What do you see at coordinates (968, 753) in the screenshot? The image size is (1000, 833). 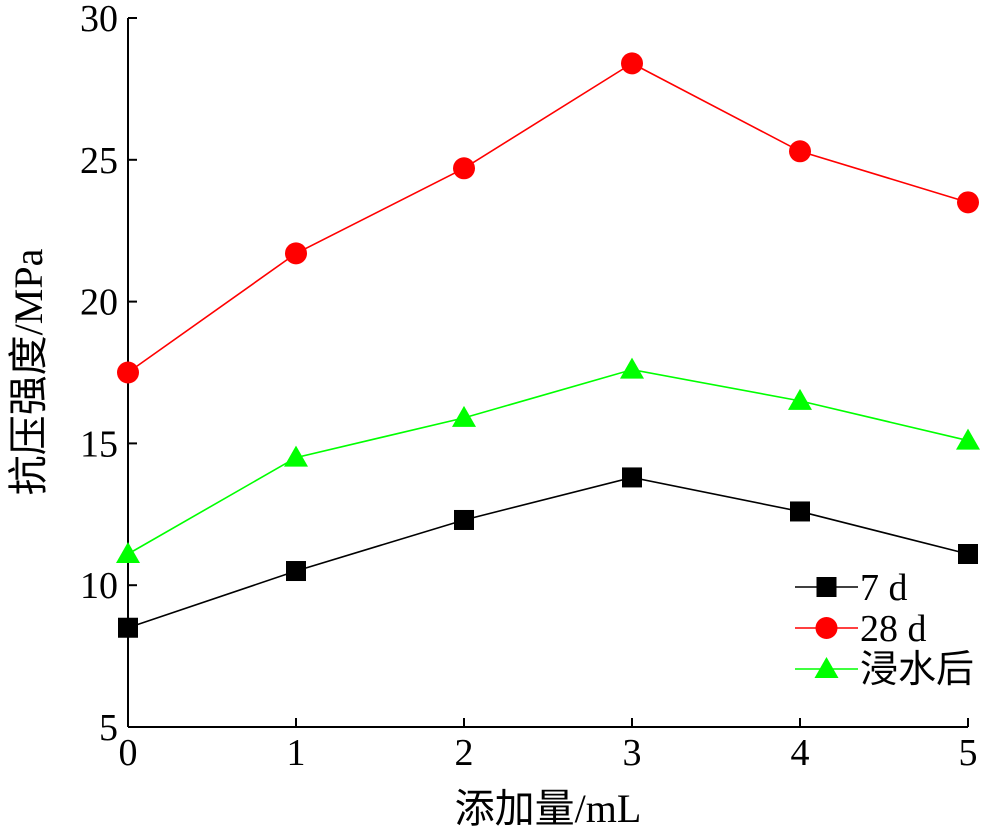 I see `x-tick-label: 5` at bounding box center [968, 753].